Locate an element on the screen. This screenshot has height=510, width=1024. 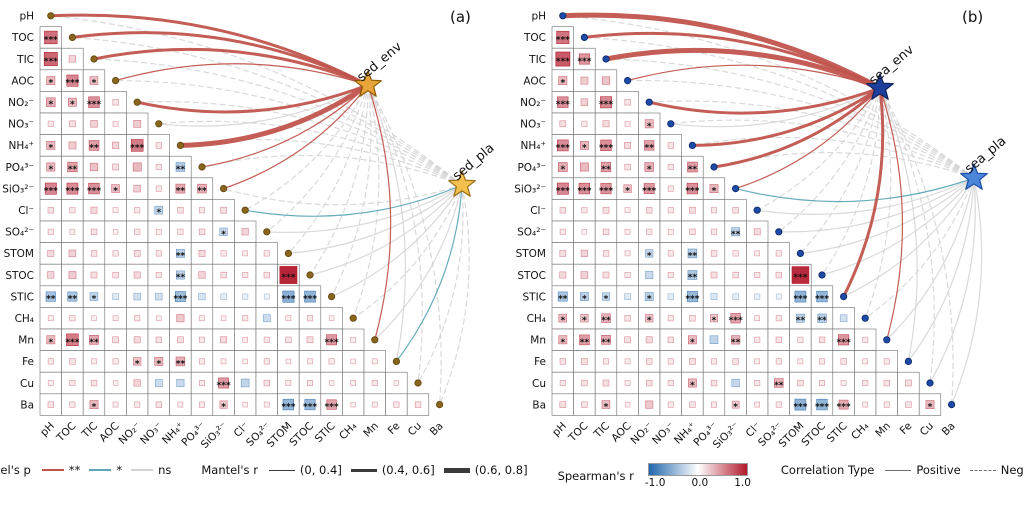
mantels-p-item-2: ns is located at coordinates (151, 470).